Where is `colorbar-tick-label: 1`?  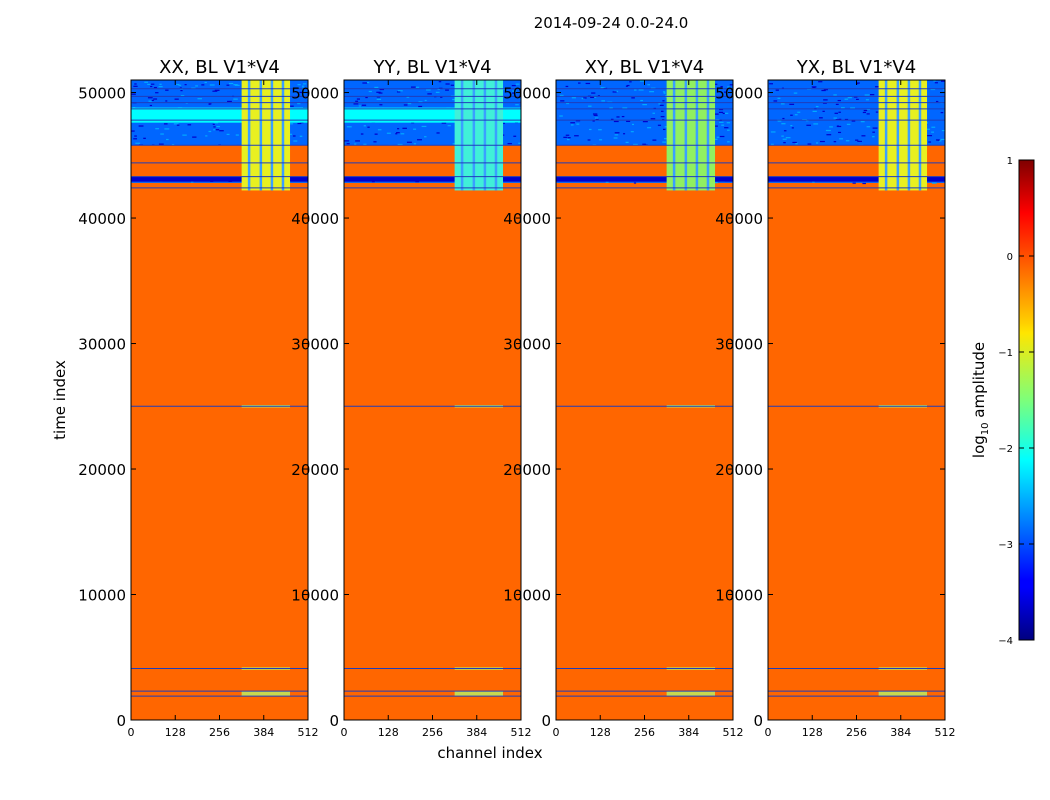 colorbar-tick-label: 1 is located at coordinates (1010, 161).